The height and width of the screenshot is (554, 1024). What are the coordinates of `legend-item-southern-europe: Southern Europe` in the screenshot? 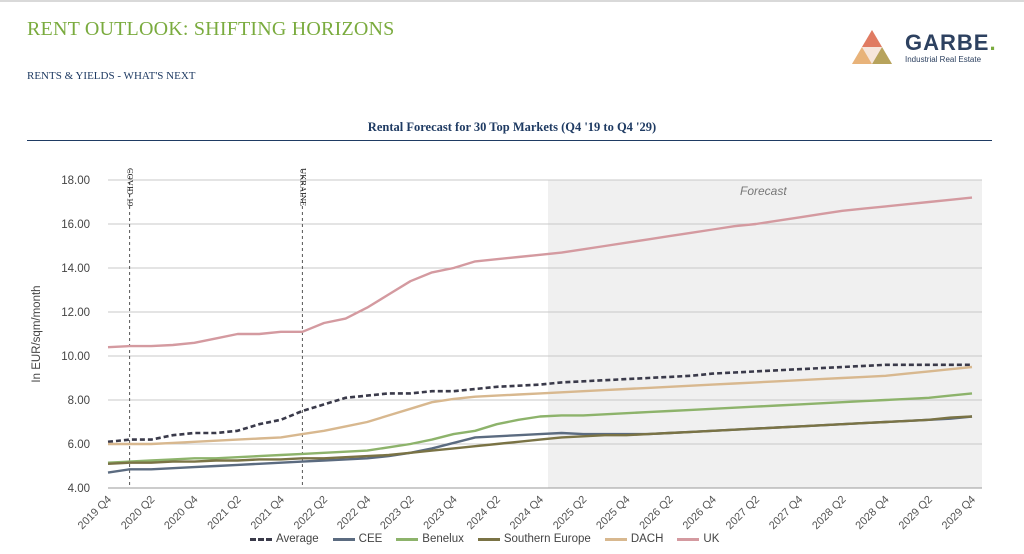 It's located at (534, 539).